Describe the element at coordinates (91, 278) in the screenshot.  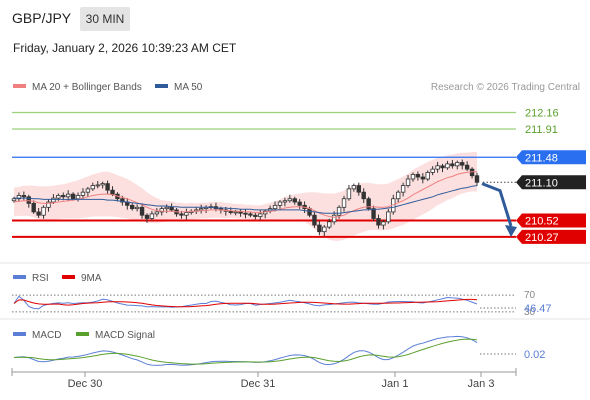
I see `rsi-ma-legend-label: 9MA` at that location.